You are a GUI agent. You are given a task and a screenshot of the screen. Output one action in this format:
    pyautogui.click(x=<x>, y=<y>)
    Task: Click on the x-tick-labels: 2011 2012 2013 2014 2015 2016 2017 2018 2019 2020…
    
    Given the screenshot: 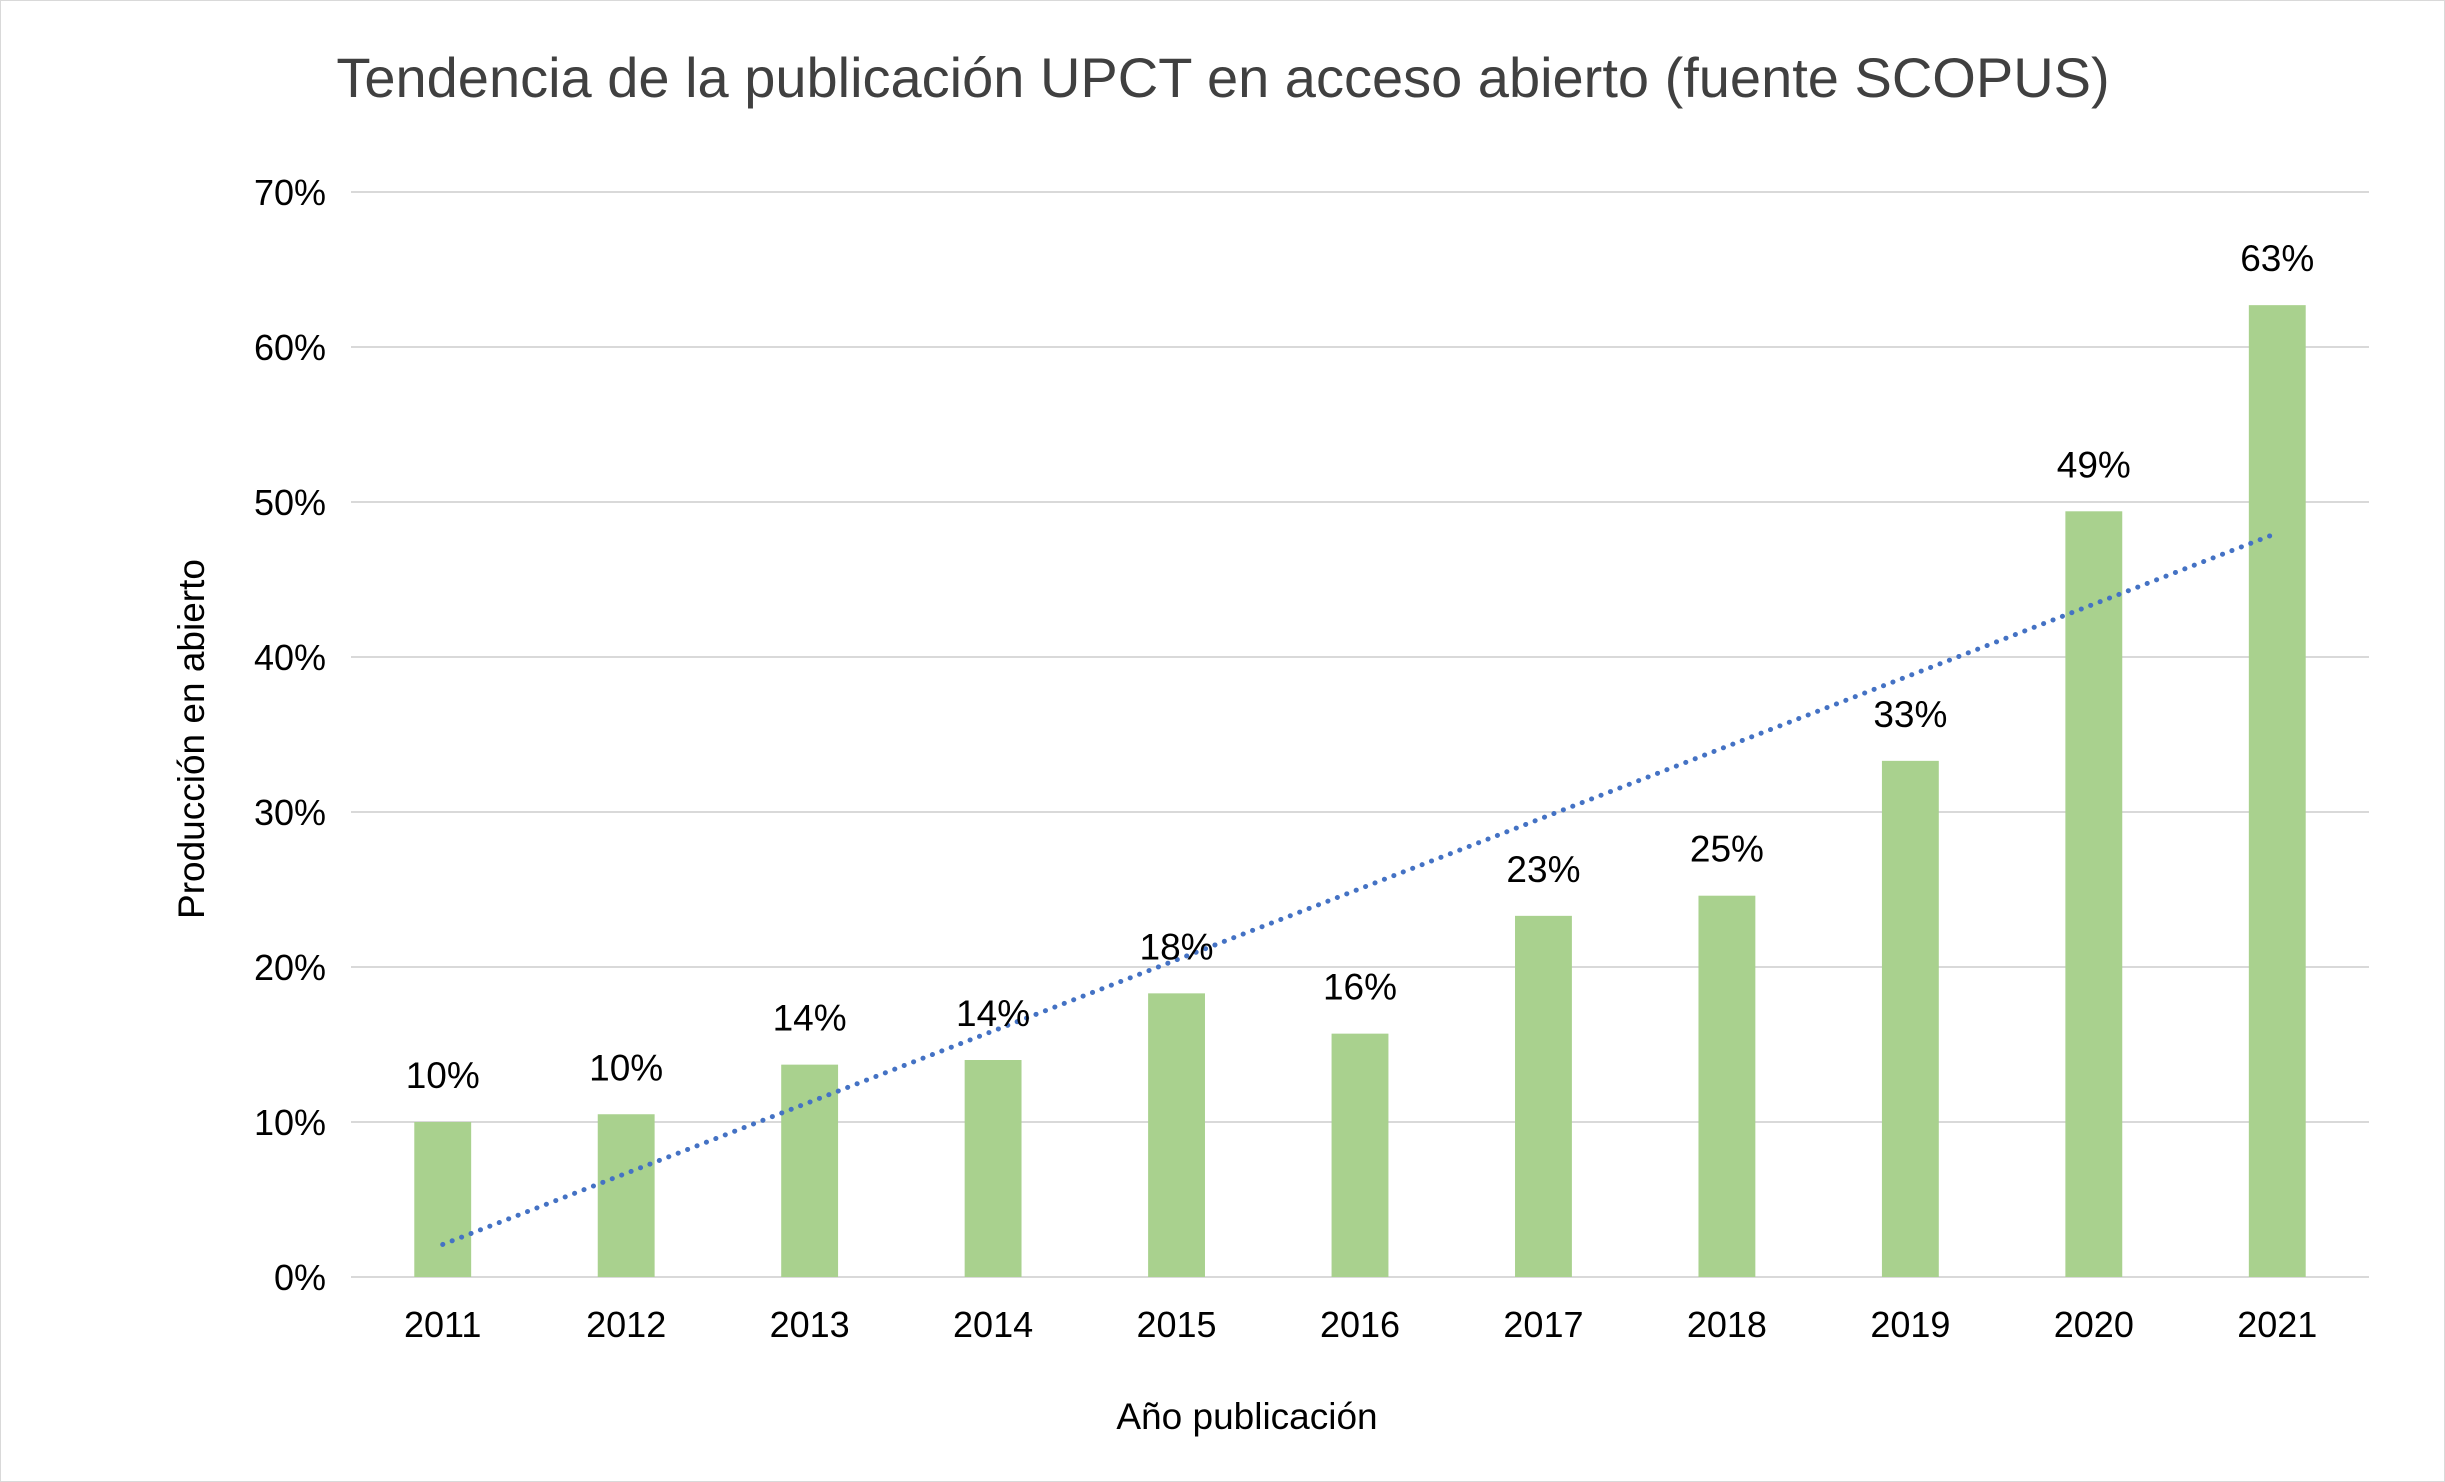 What is the action you would take?
    pyautogui.click(x=1360, y=1324)
    